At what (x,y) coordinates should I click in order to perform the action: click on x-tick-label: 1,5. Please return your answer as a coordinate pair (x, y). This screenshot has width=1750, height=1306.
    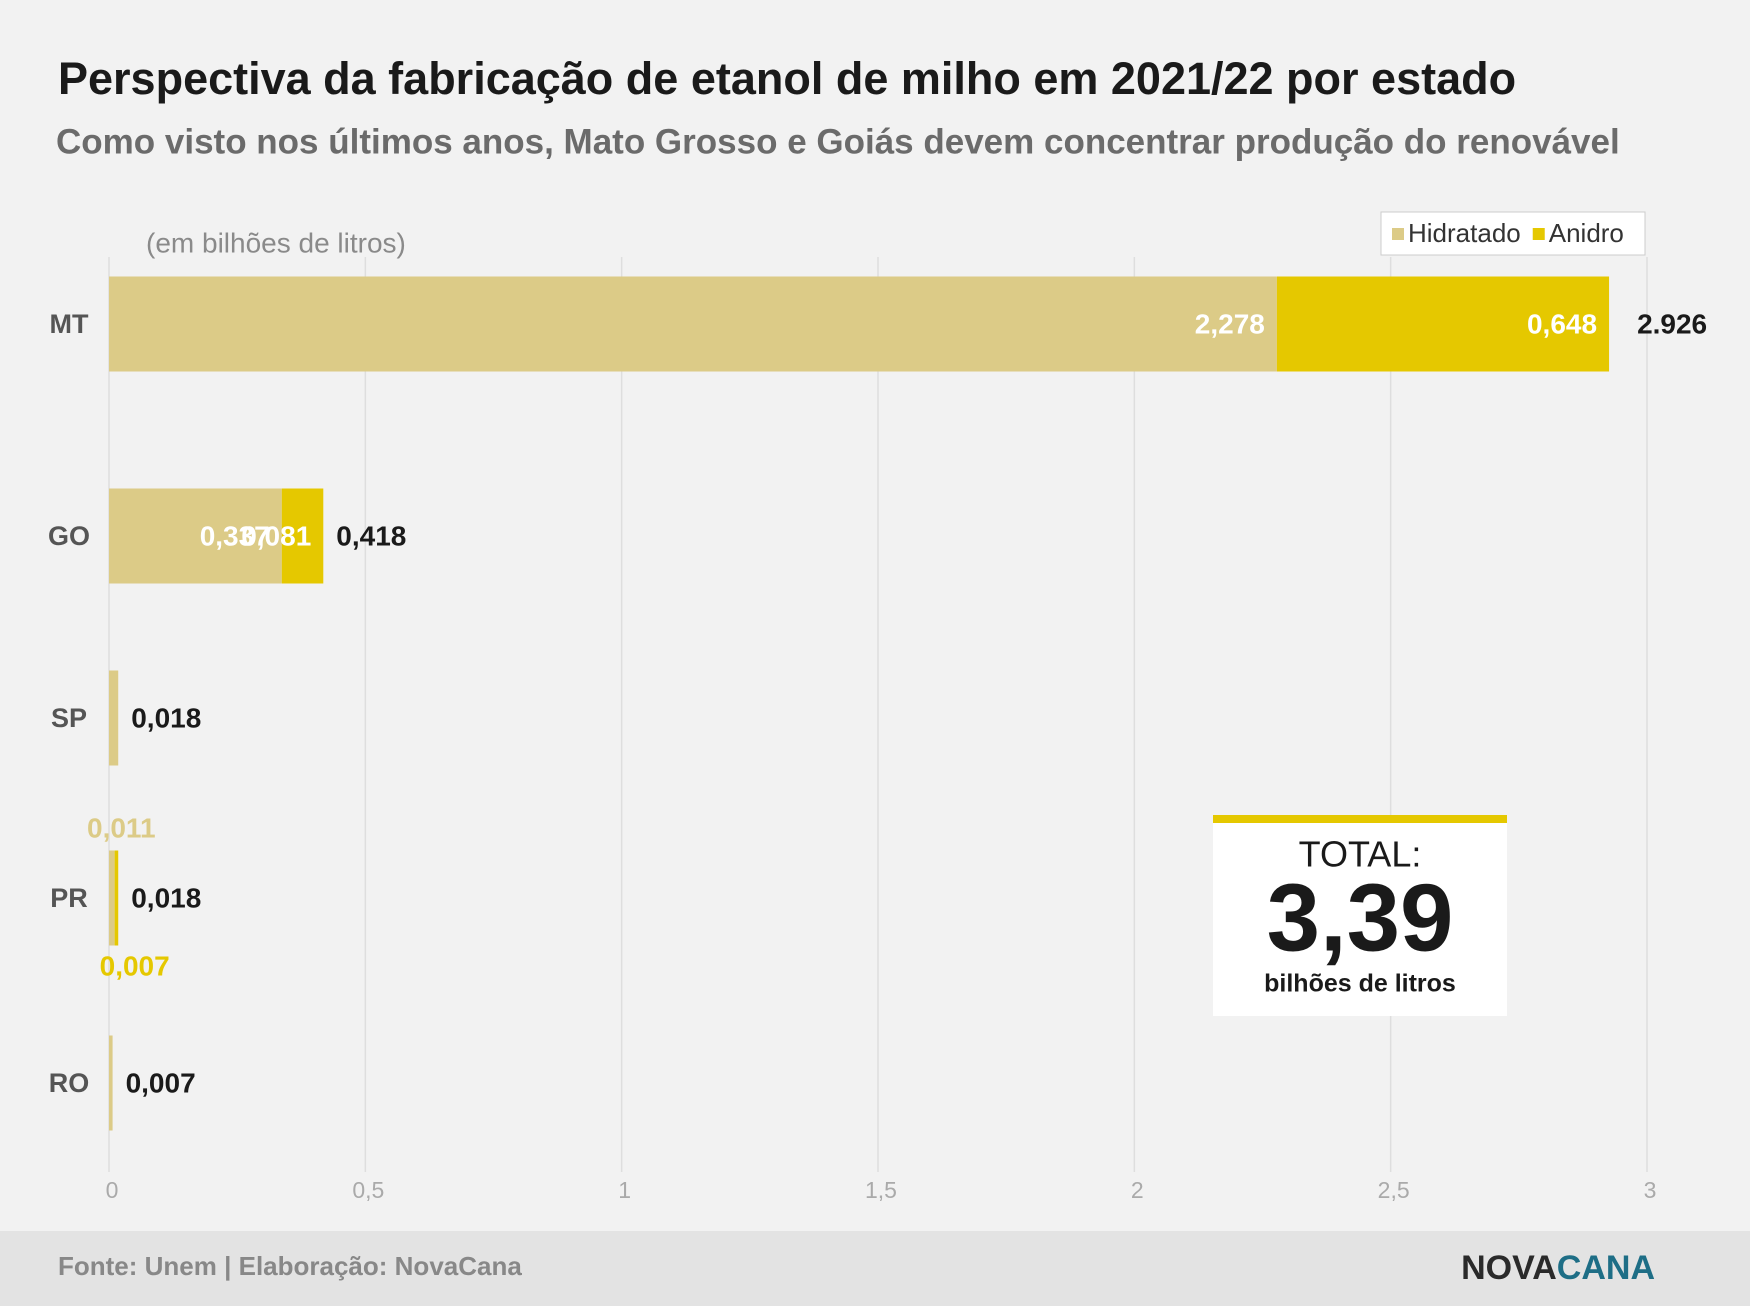
    Looking at the image, I should click on (881, 1190).